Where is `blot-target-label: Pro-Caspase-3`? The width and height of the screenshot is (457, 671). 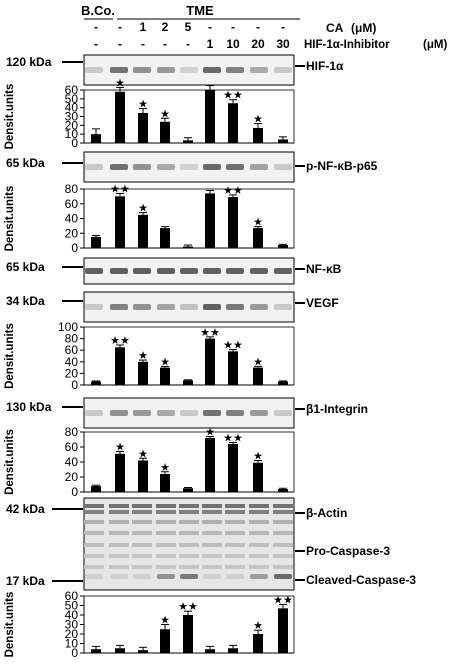 blot-target-label: Pro-Caspase-3 is located at coordinates (348, 551).